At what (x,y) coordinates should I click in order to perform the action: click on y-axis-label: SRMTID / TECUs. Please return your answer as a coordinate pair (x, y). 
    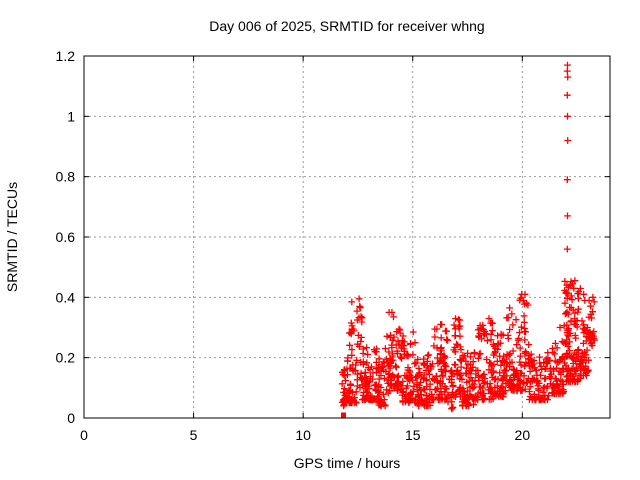
    Looking at the image, I should click on (12, 237).